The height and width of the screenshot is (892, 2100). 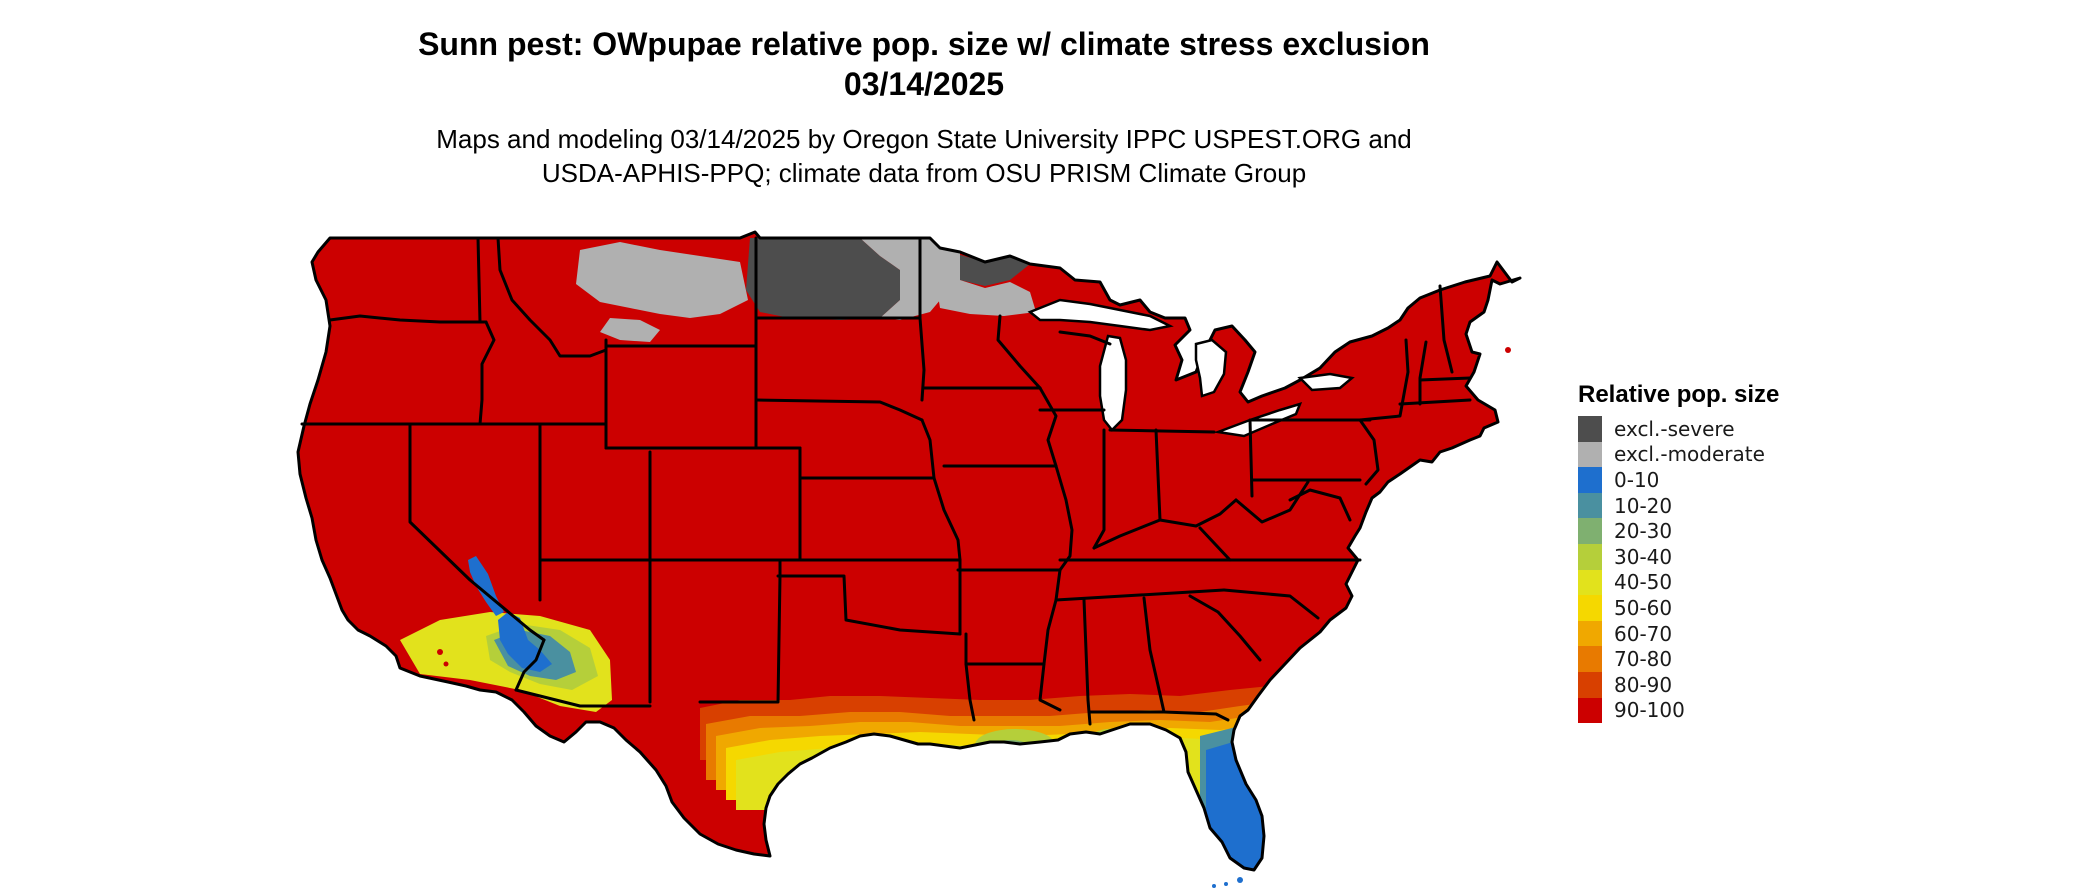 What do you see at coordinates (1728, 480) in the screenshot?
I see `legend-item: 0-10` at bounding box center [1728, 480].